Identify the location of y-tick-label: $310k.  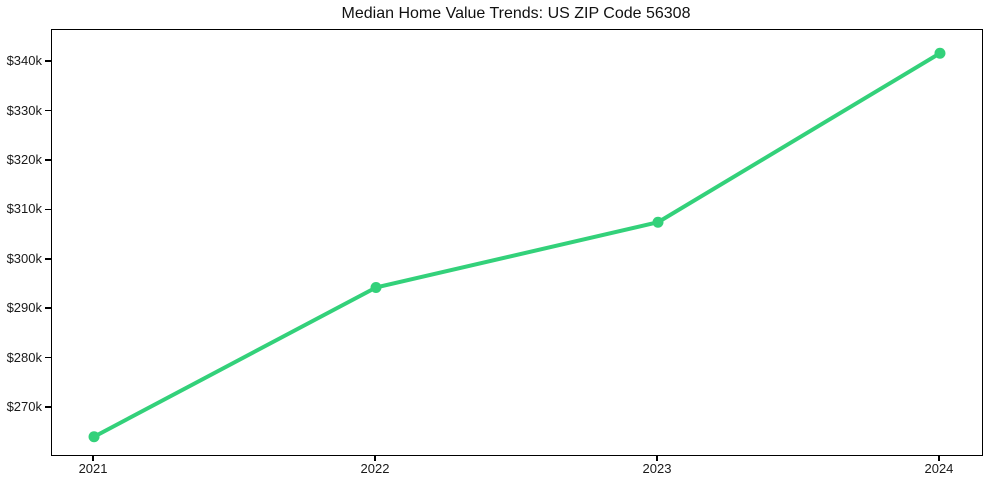
(24, 209).